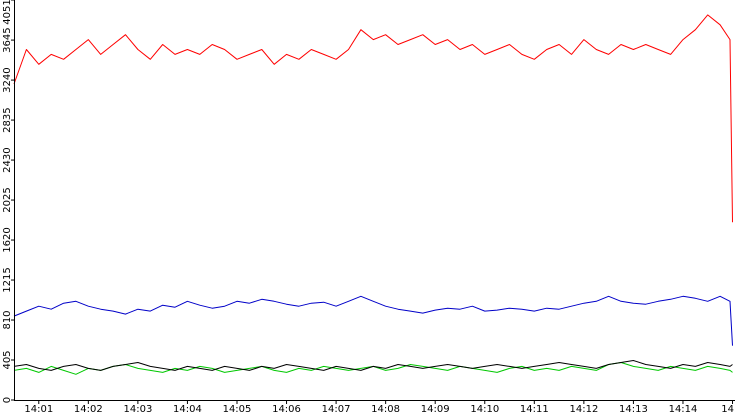 This screenshot has width=735, height=415. I want to click on x-tick-label: 14:11, so click(534, 409).